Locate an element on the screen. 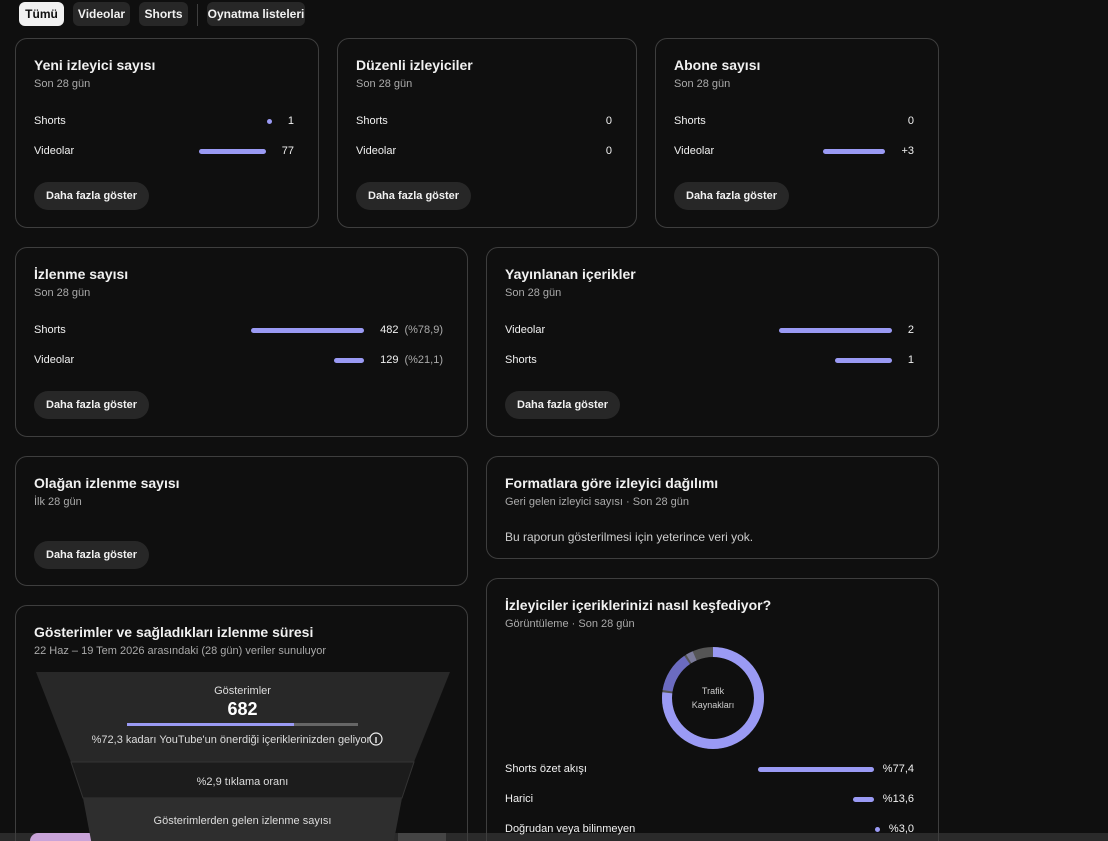 The width and height of the screenshot is (1108, 841). card-title: Yeni izleyici sayısı is located at coordinates (95, 65).